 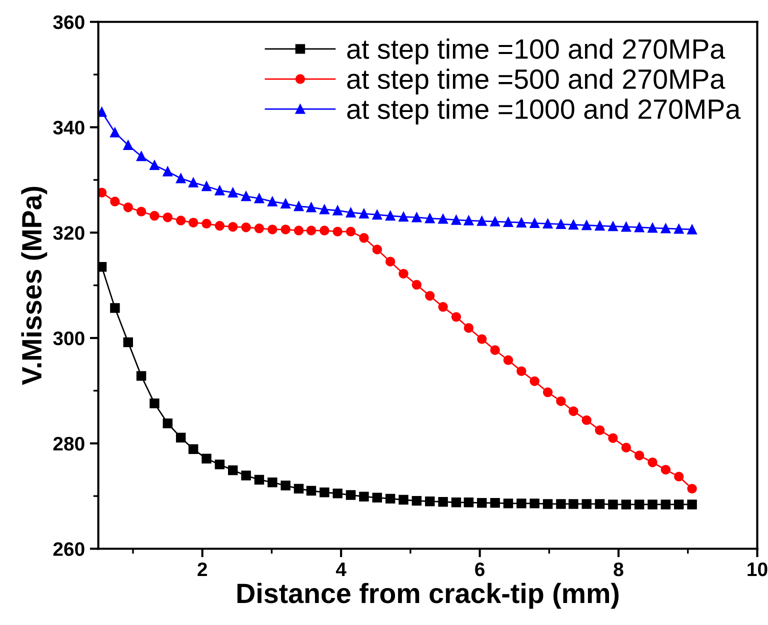 What do you see at coordinates (480, 569) in the screenshot?
I see `x-tick-label: 6` at bounding box center [480, 569].